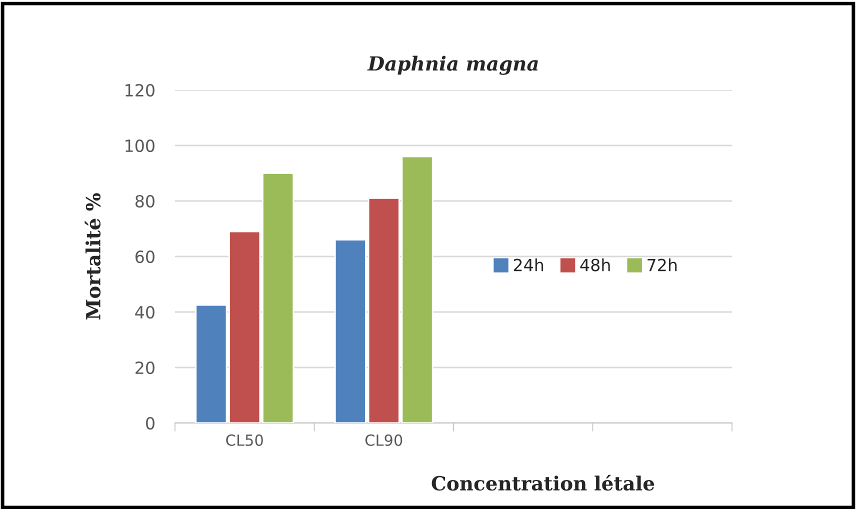  What do you see at coordinates (145, 257) in the screenshot?
I see `y-tick-label: 60` at bounding box center [145, 257].